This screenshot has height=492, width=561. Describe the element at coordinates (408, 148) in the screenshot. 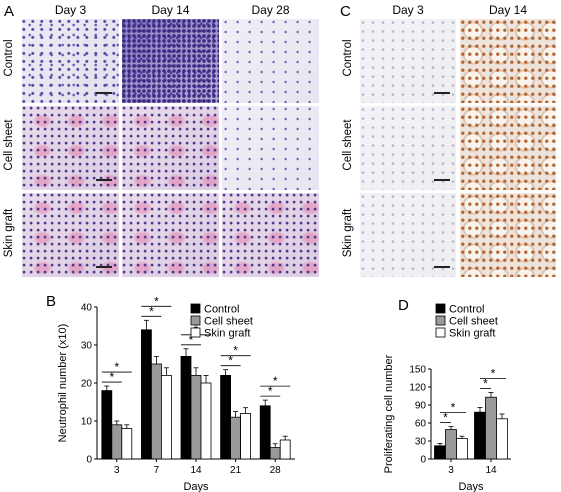

I see `micrograph-c-cellsheet-day3` at that location.